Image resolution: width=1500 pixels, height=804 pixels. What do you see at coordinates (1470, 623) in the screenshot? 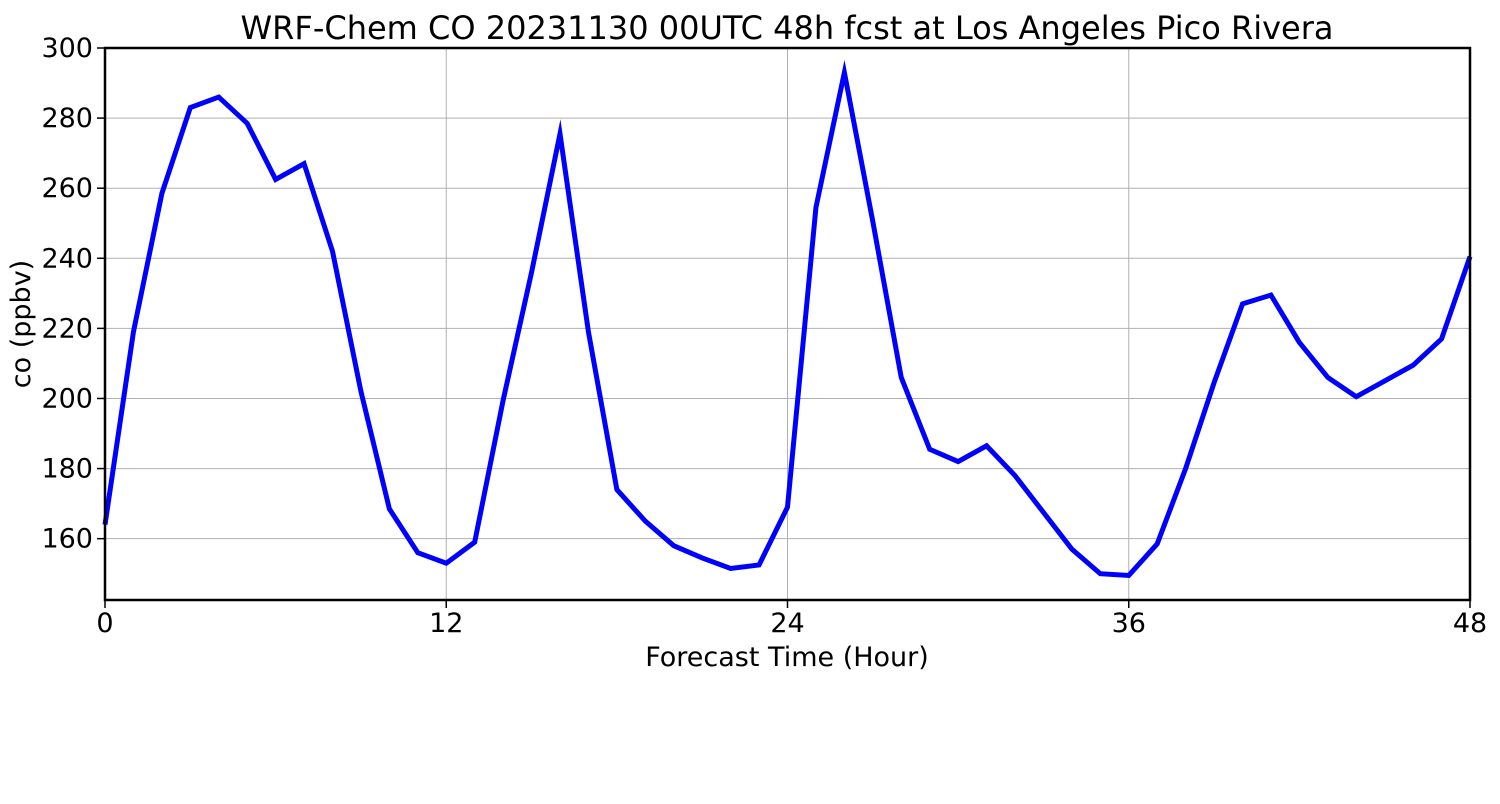
I see `x-tick-label: 48` at bounding box center [1470, 623].